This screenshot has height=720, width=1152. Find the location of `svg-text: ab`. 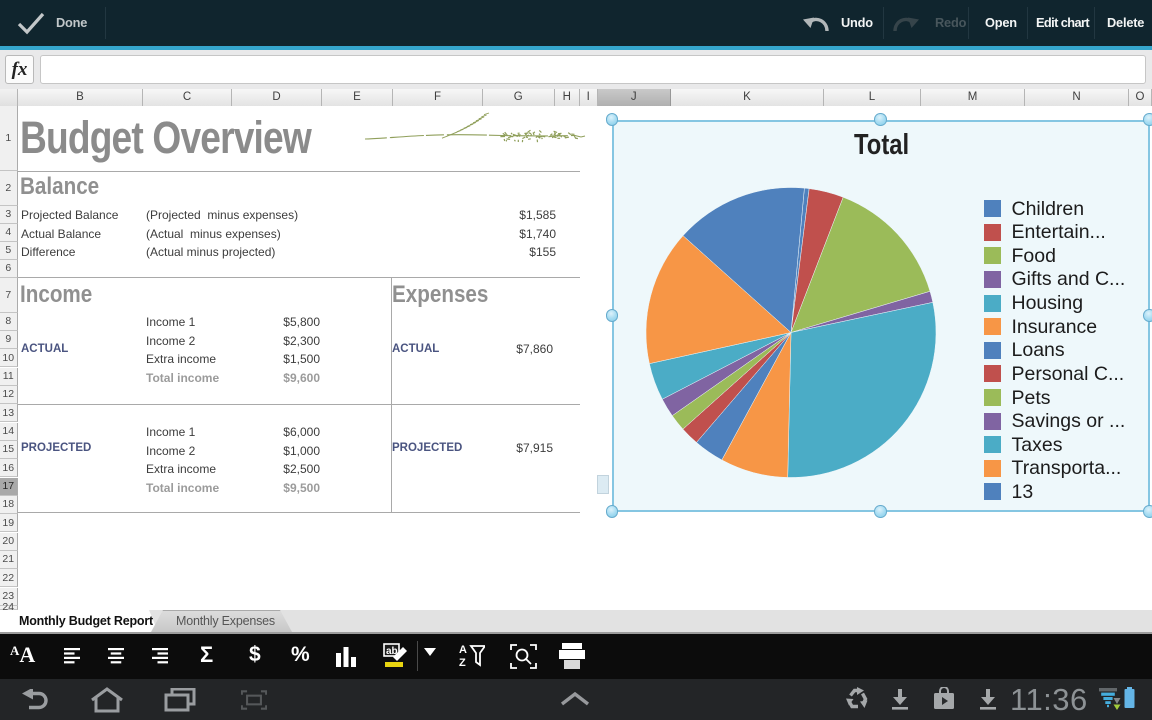

svg-text: ab is located at coordinates (392, 651).